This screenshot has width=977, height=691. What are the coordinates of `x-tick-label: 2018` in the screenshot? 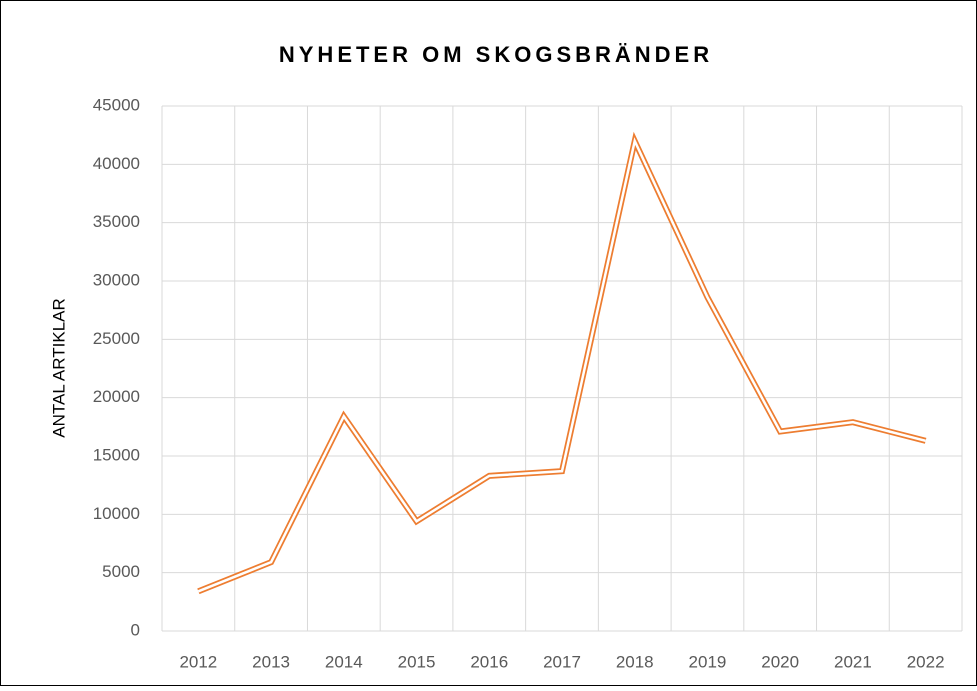 It's located at (635, 661).